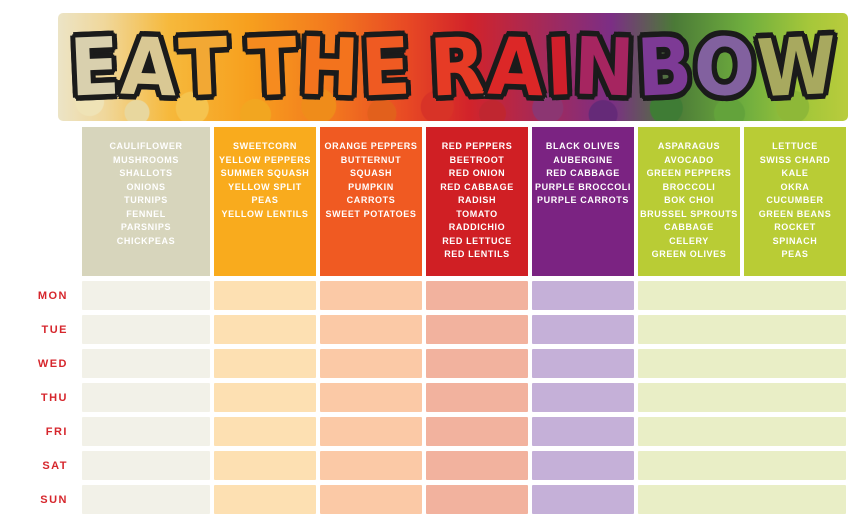 This screenshot has width=855, height=524. I want to click on cell-fri-orange-group, so click(371, 431).